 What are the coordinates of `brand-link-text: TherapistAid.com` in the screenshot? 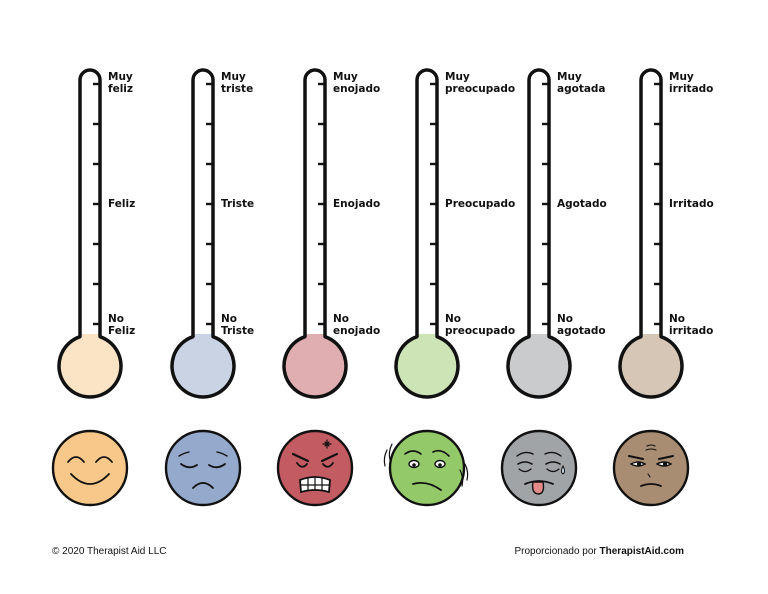 It's located at (641, 551).